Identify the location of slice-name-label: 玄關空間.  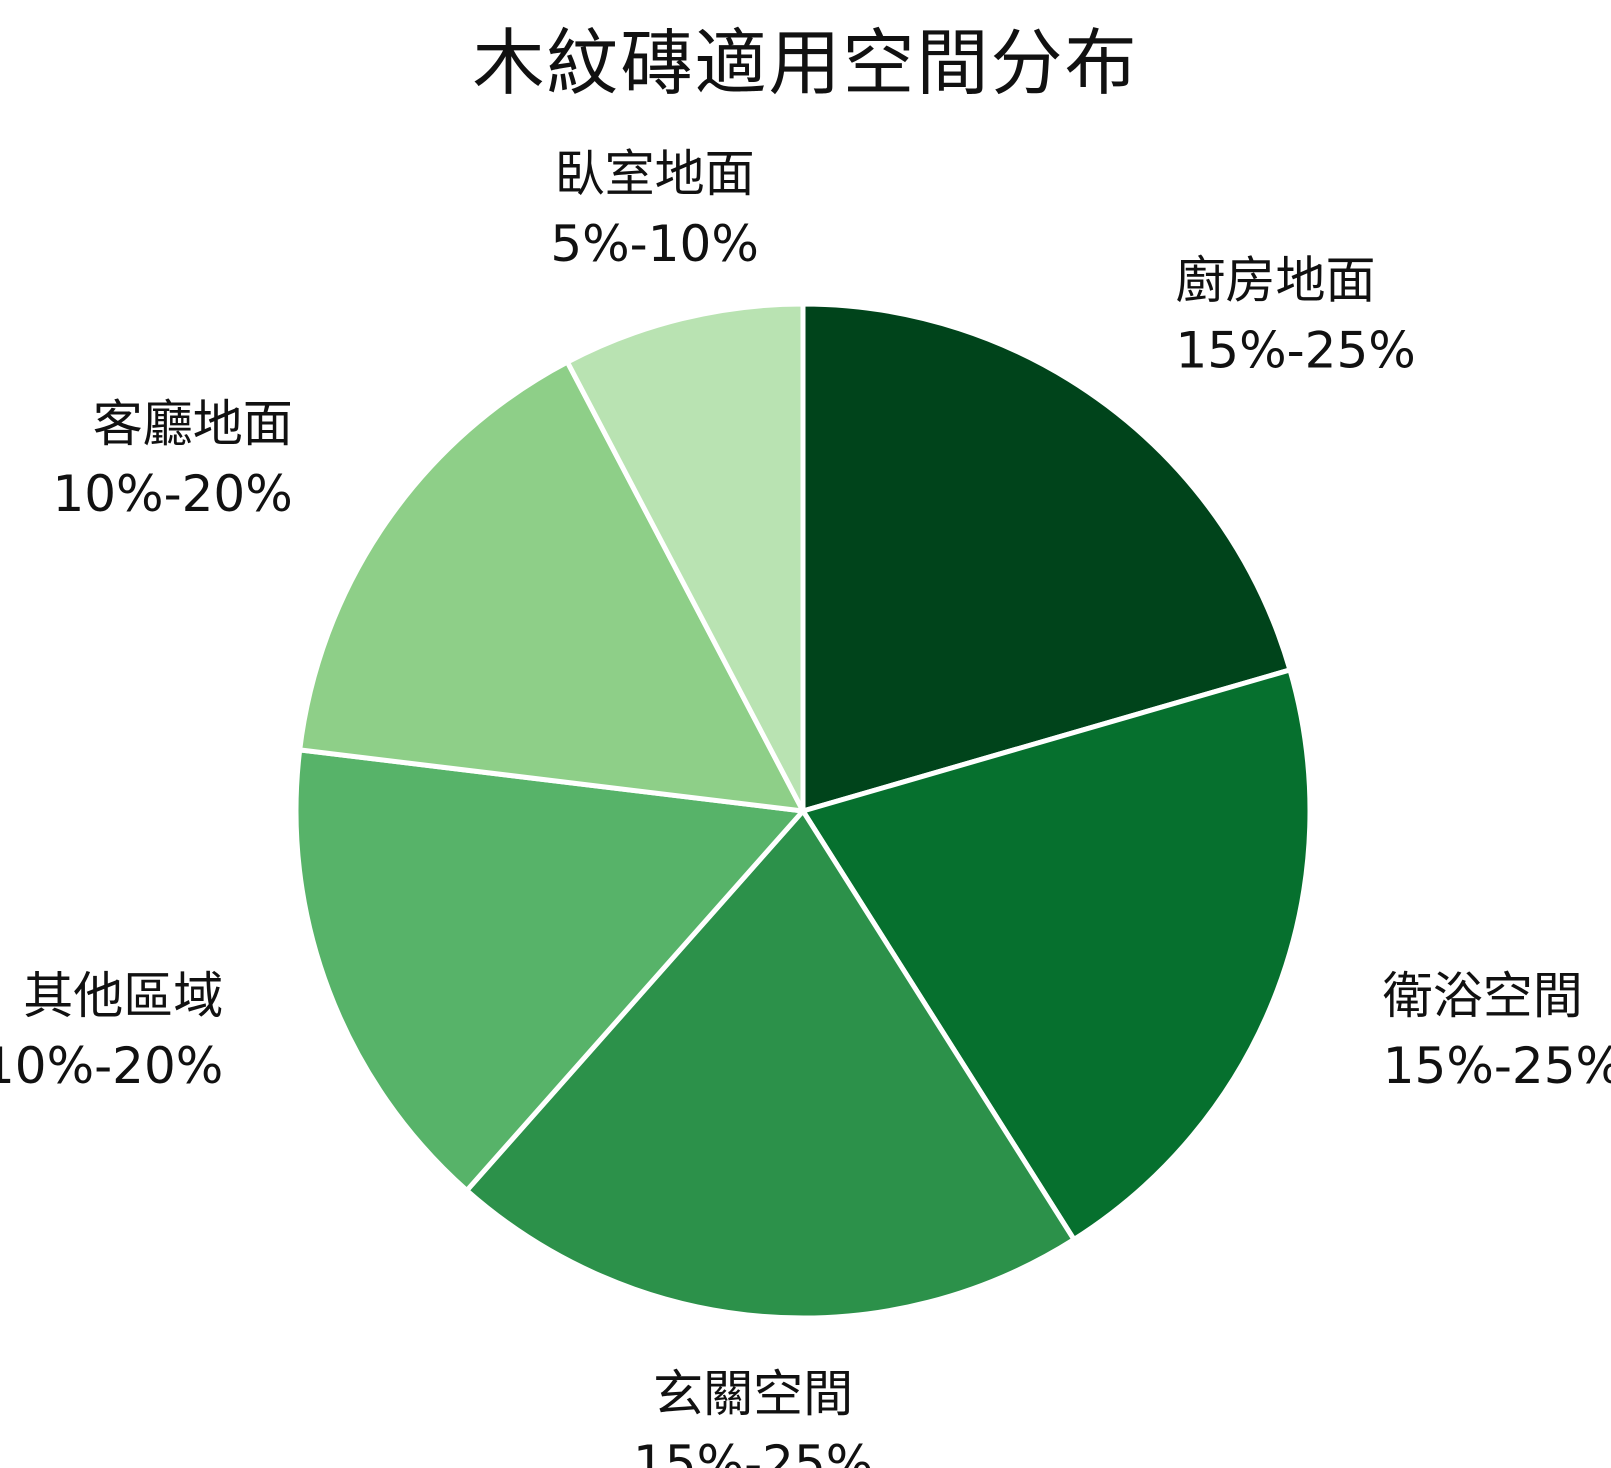
(753, 1394).